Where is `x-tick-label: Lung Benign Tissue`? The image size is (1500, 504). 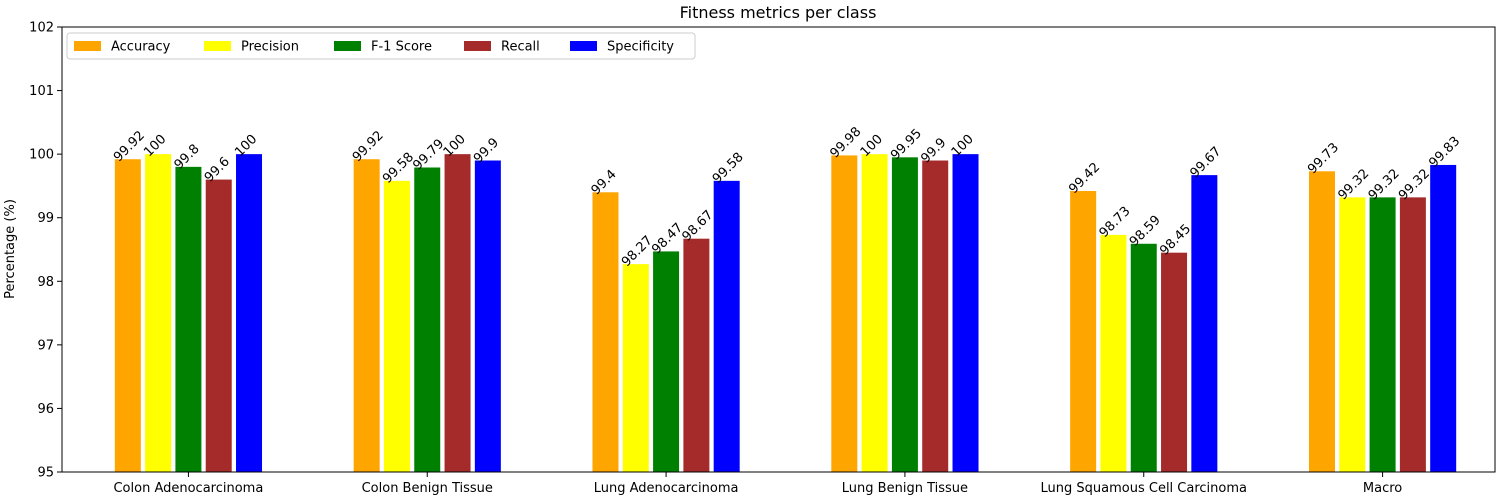
x-tick-label: Lung Benign Tissue is located at coordinates (905, 488).